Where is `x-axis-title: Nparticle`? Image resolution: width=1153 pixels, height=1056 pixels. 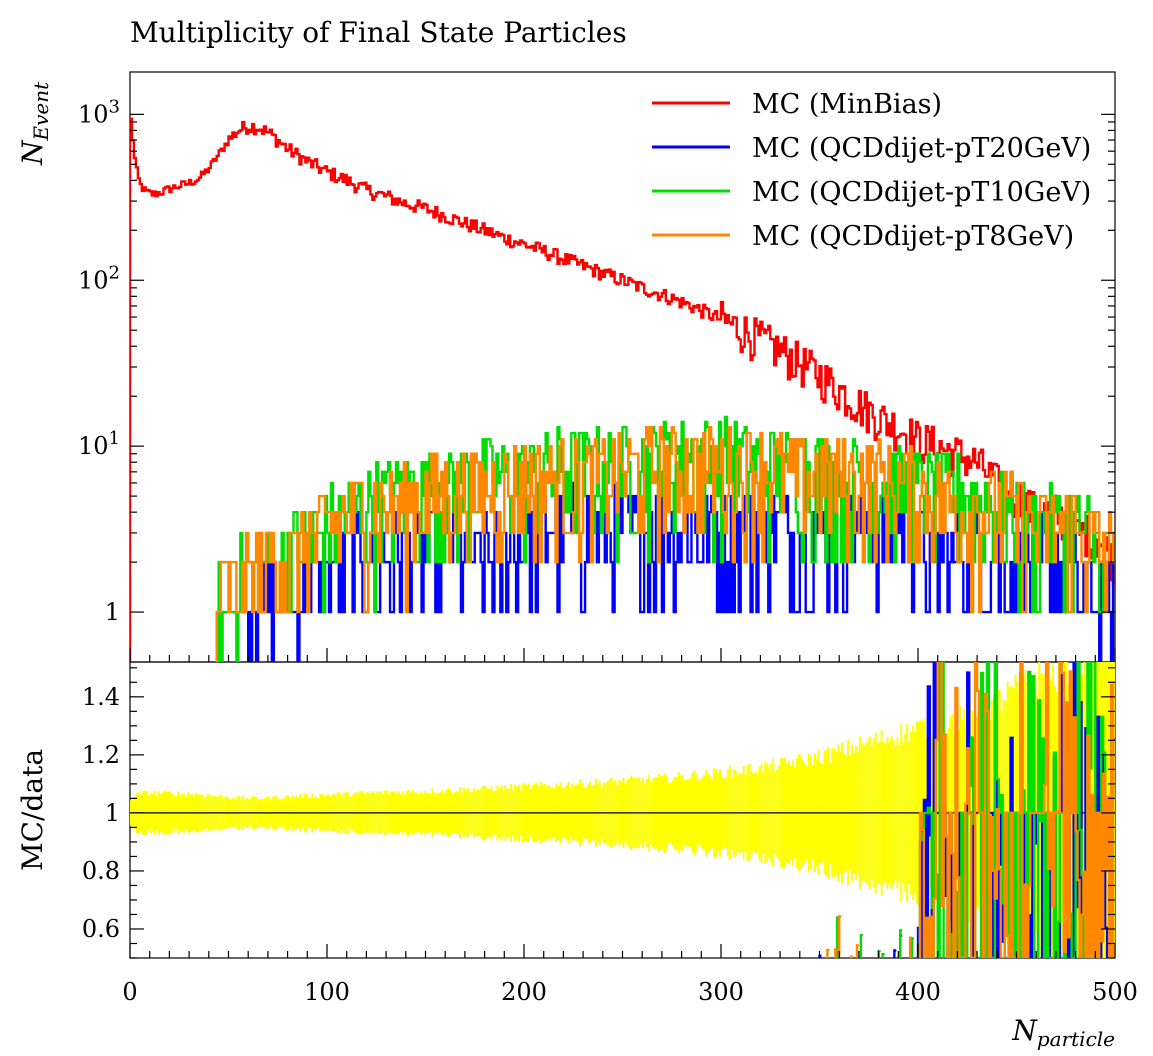
x-axis-title: Nparticle is located at coordinates (1063, 1032).